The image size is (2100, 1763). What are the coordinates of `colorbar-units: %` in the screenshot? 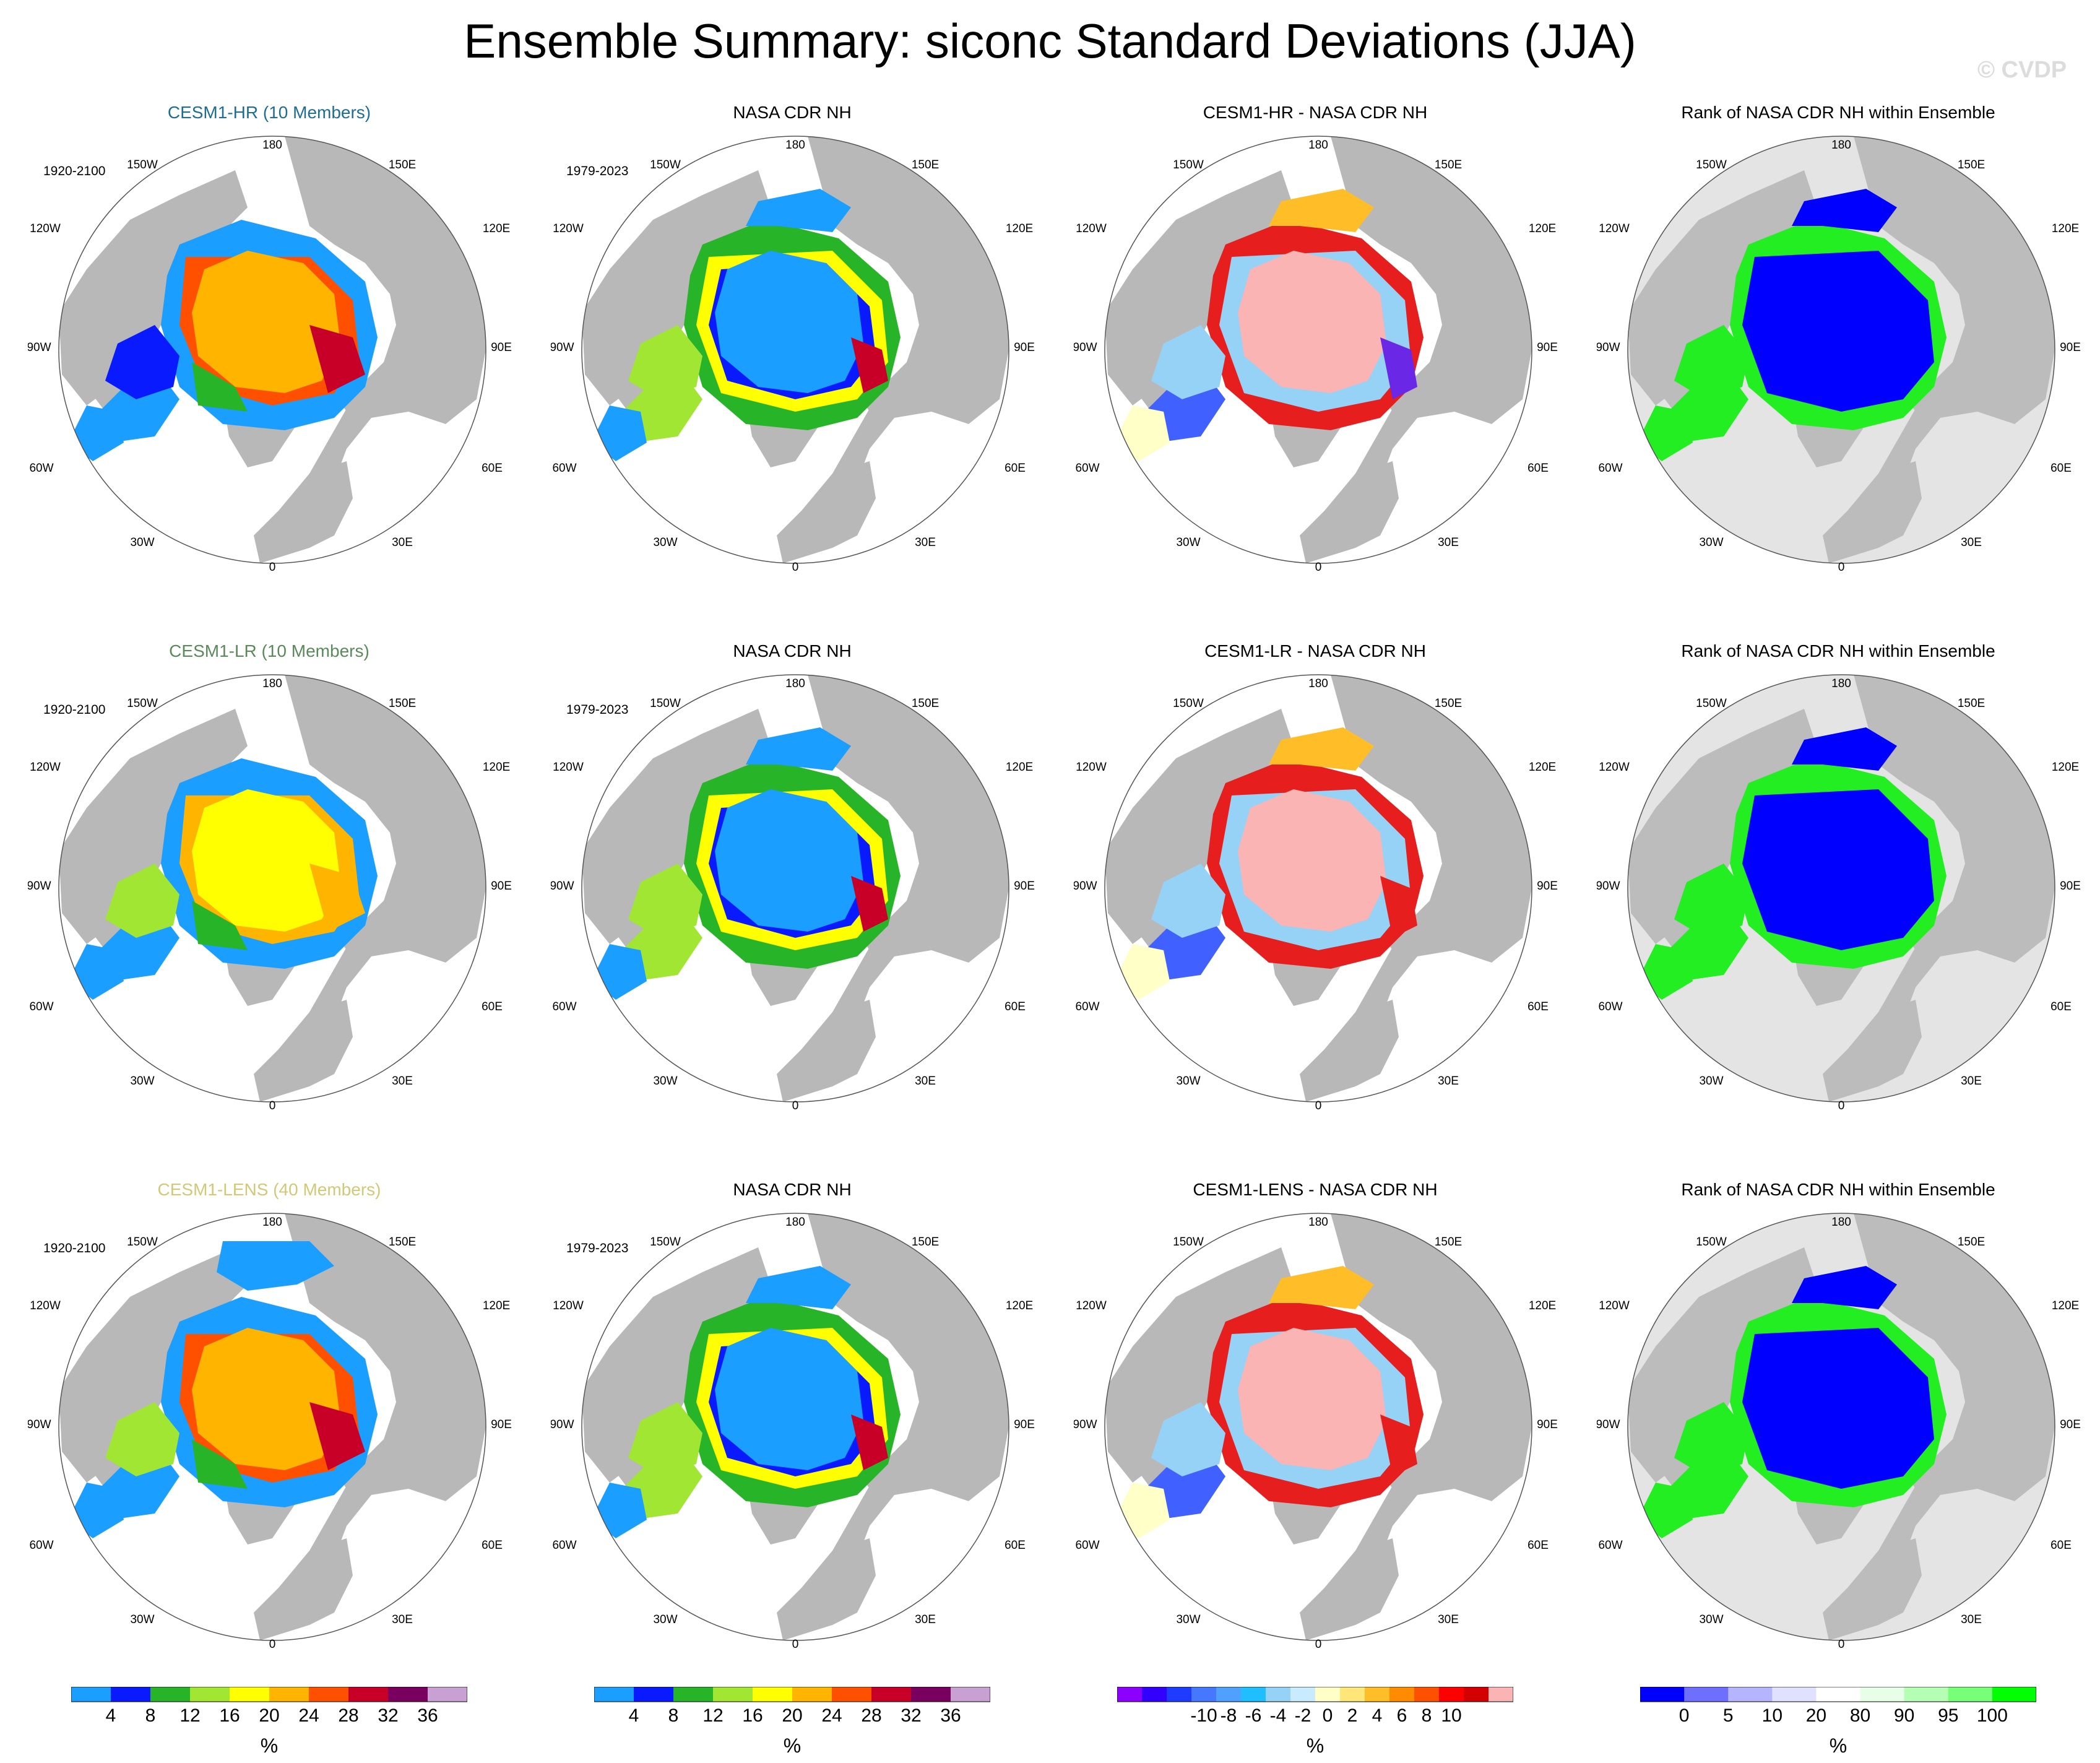 It's located at (269, 1745).